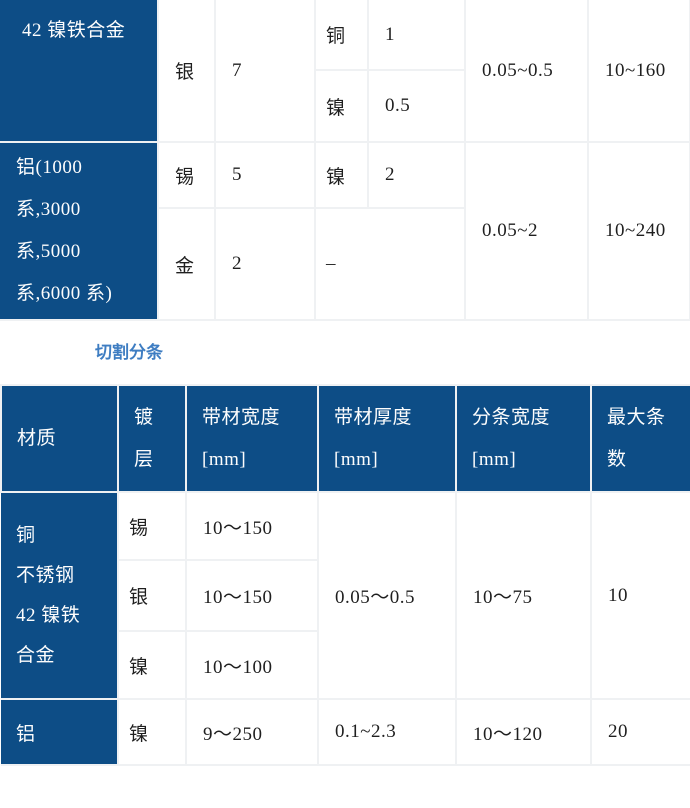 Image resolution: width=690 pixels, height=808 pixels. What do you see at coordinates (523, 438) in the screenshot?
I see `header-slit-width: 分条宽度 [mm]` at bounding box center [523, 438].